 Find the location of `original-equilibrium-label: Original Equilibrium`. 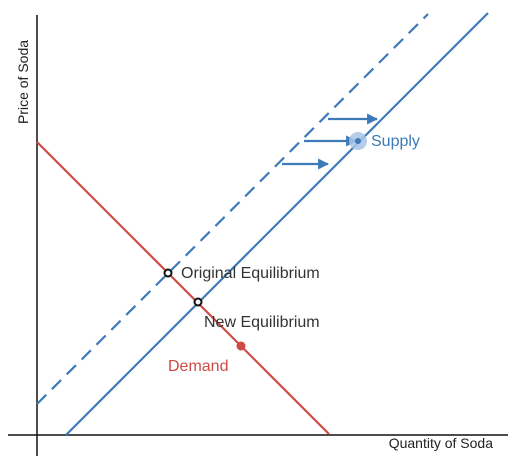

original-equilibrium-label: Original Equilibrium is located at coordinates (250, 273).